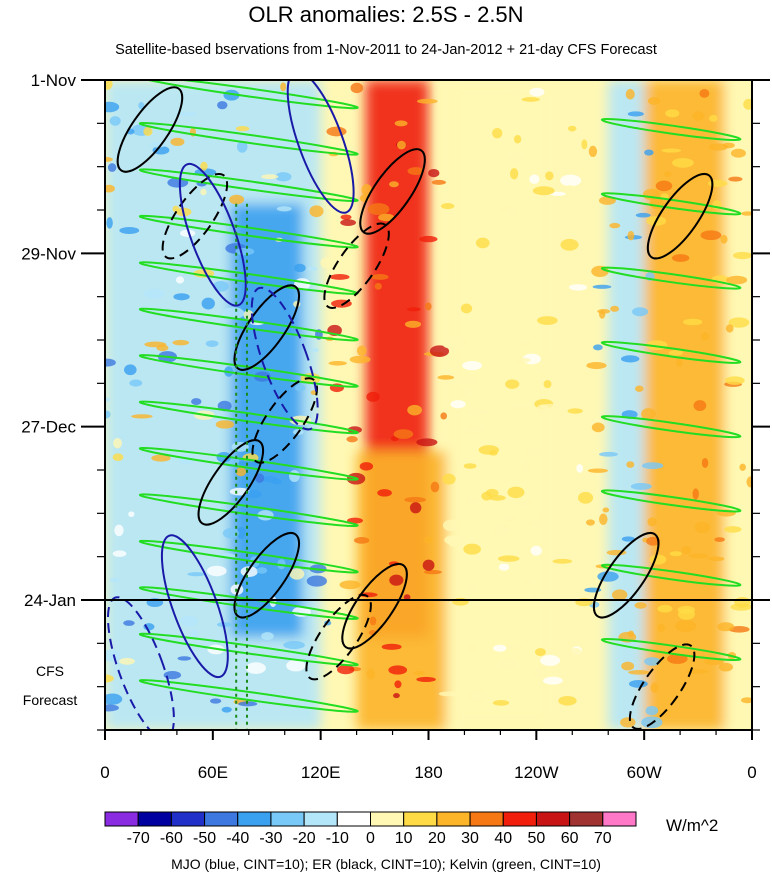 The width and height of the screenshot is (772, 878). What do you see at coordinates (48, 427) in the screenshot?
I see `y-tick-label: 27-Dec` at bounding box center [48, 427].